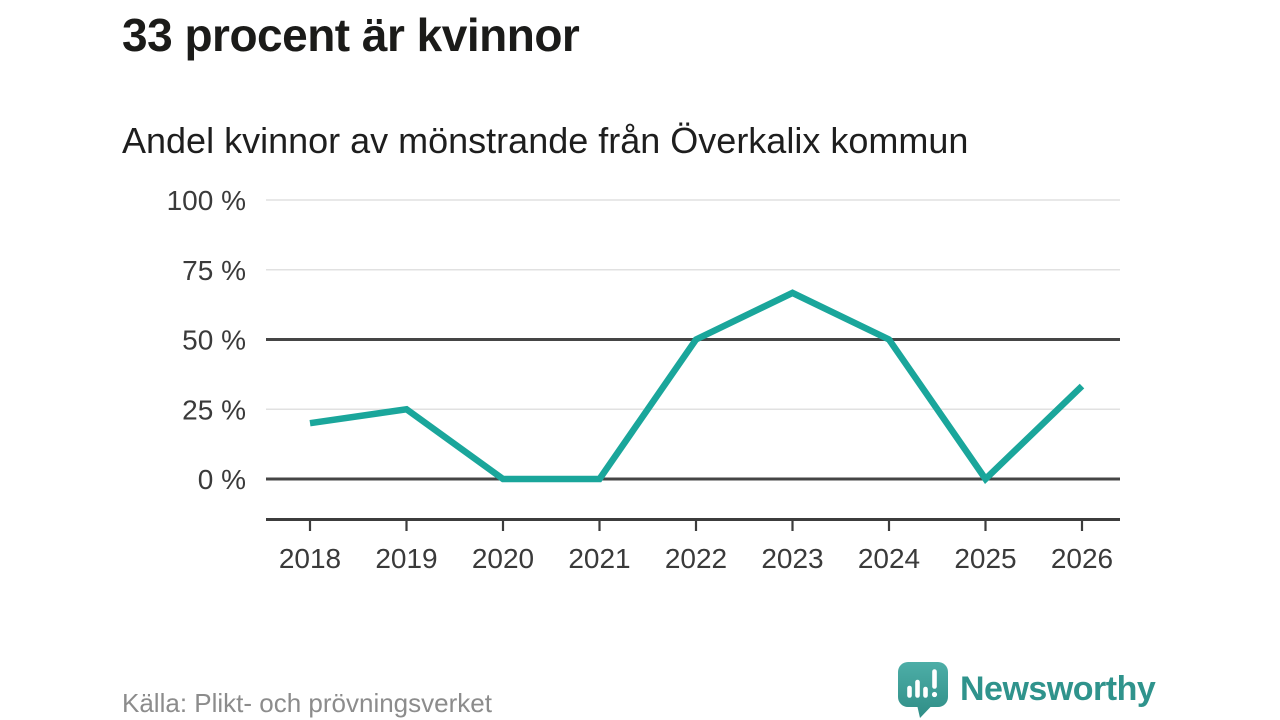 The height and width of the screenshot is (720, 1280). I want to click on x-tick-label: 2022, so click(696, 558).